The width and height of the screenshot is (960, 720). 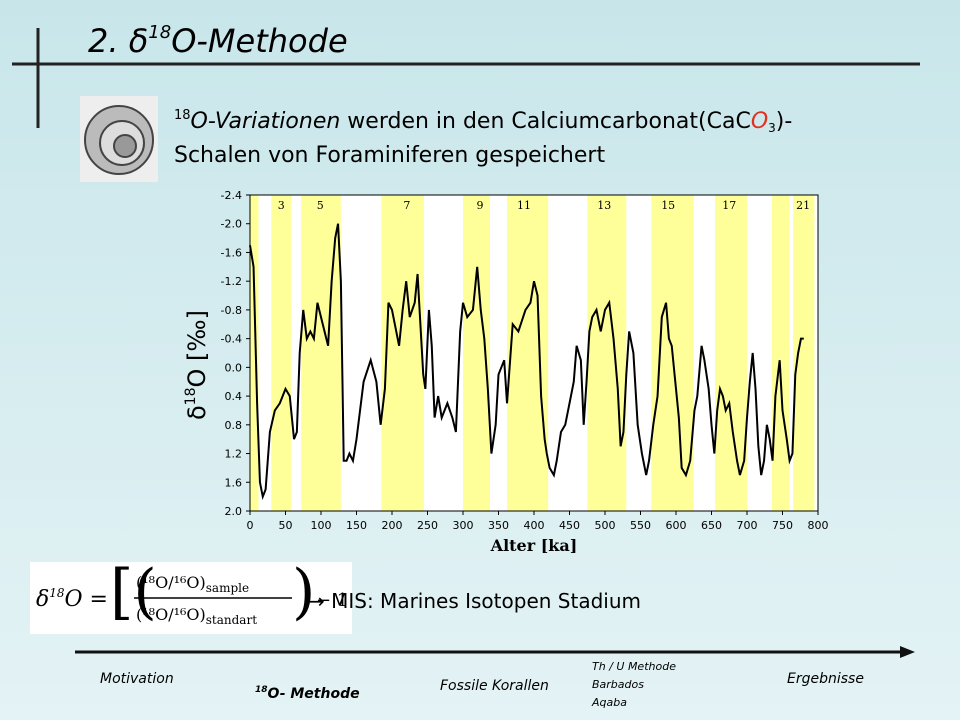 I want to click on stage-label: 13, so click(x=604, y=205).